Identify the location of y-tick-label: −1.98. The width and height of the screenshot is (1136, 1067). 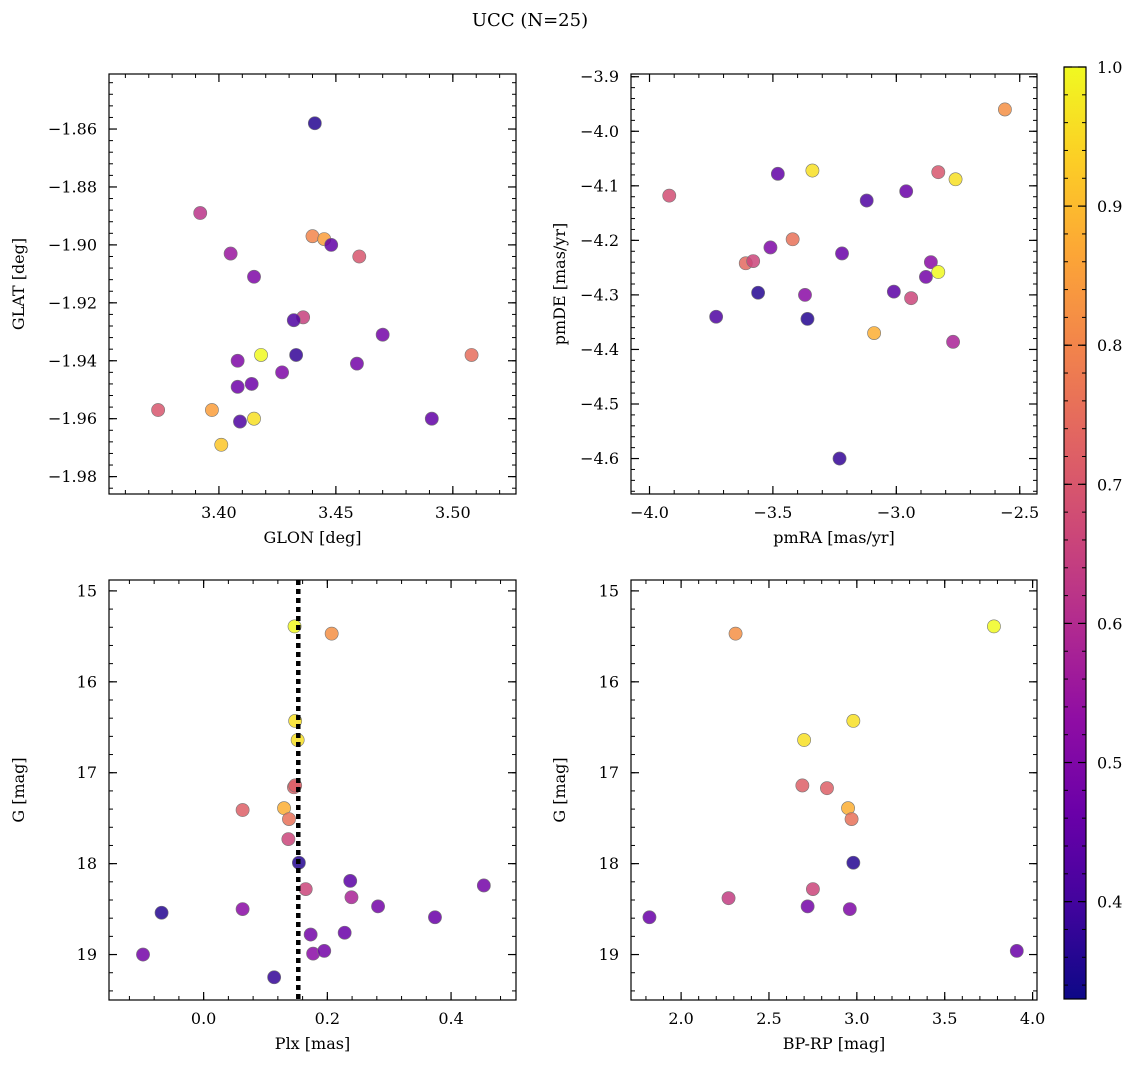
(72, 476).